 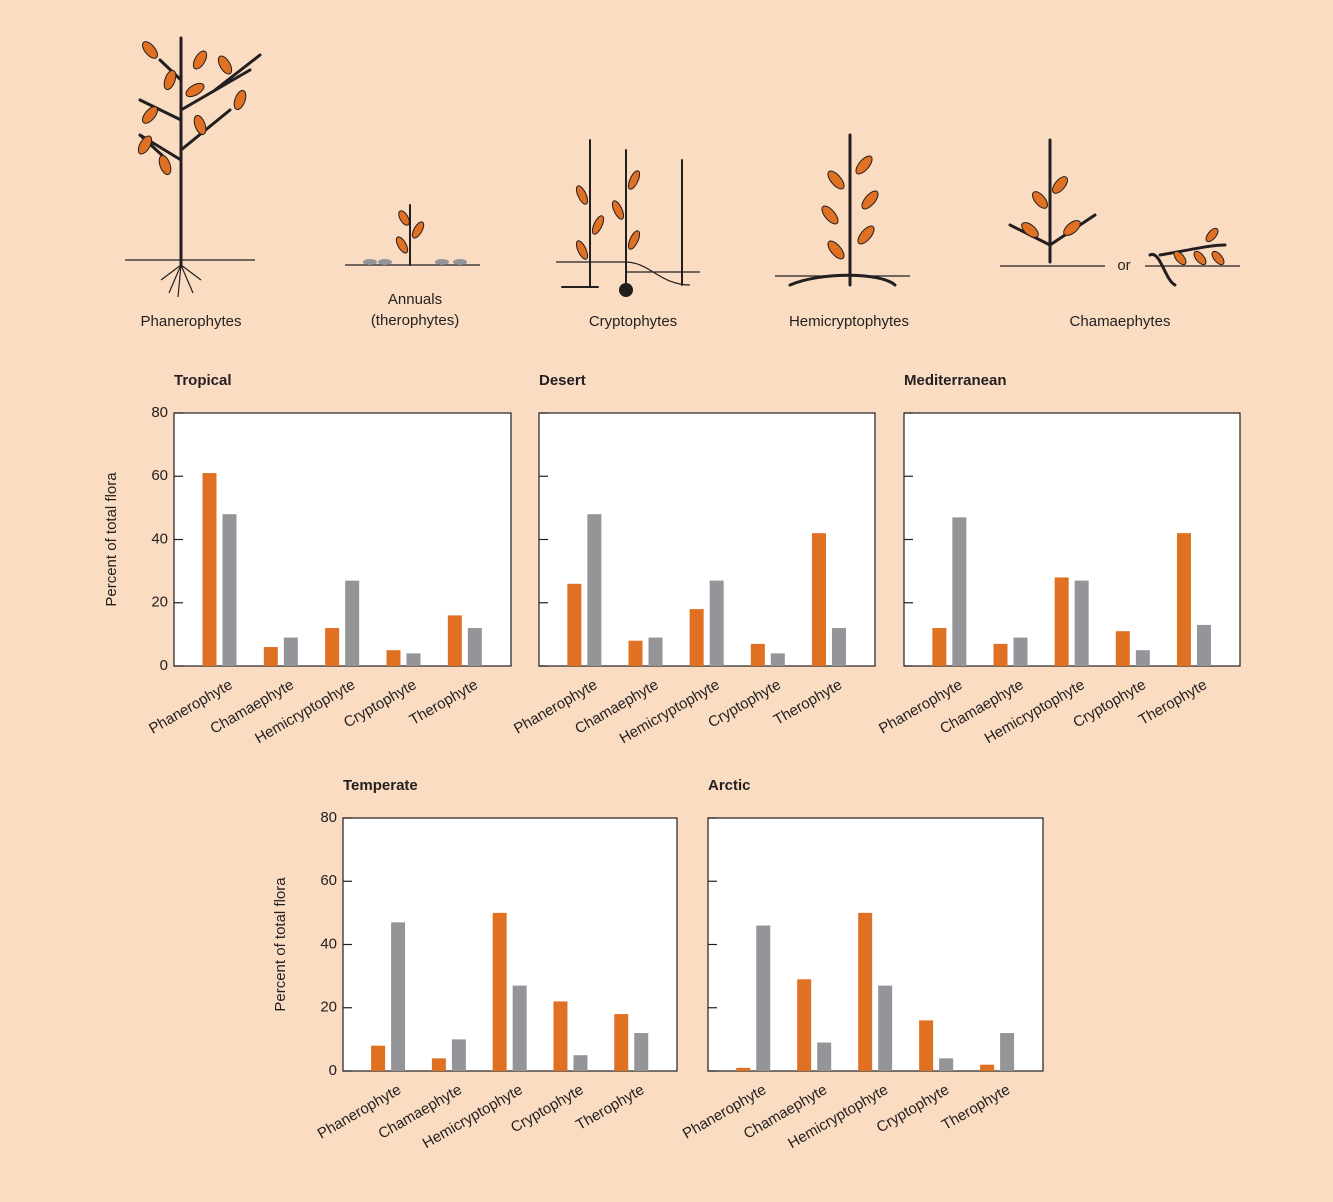 I want to click on chart-title: Arctic, so click(x=729, y=785).